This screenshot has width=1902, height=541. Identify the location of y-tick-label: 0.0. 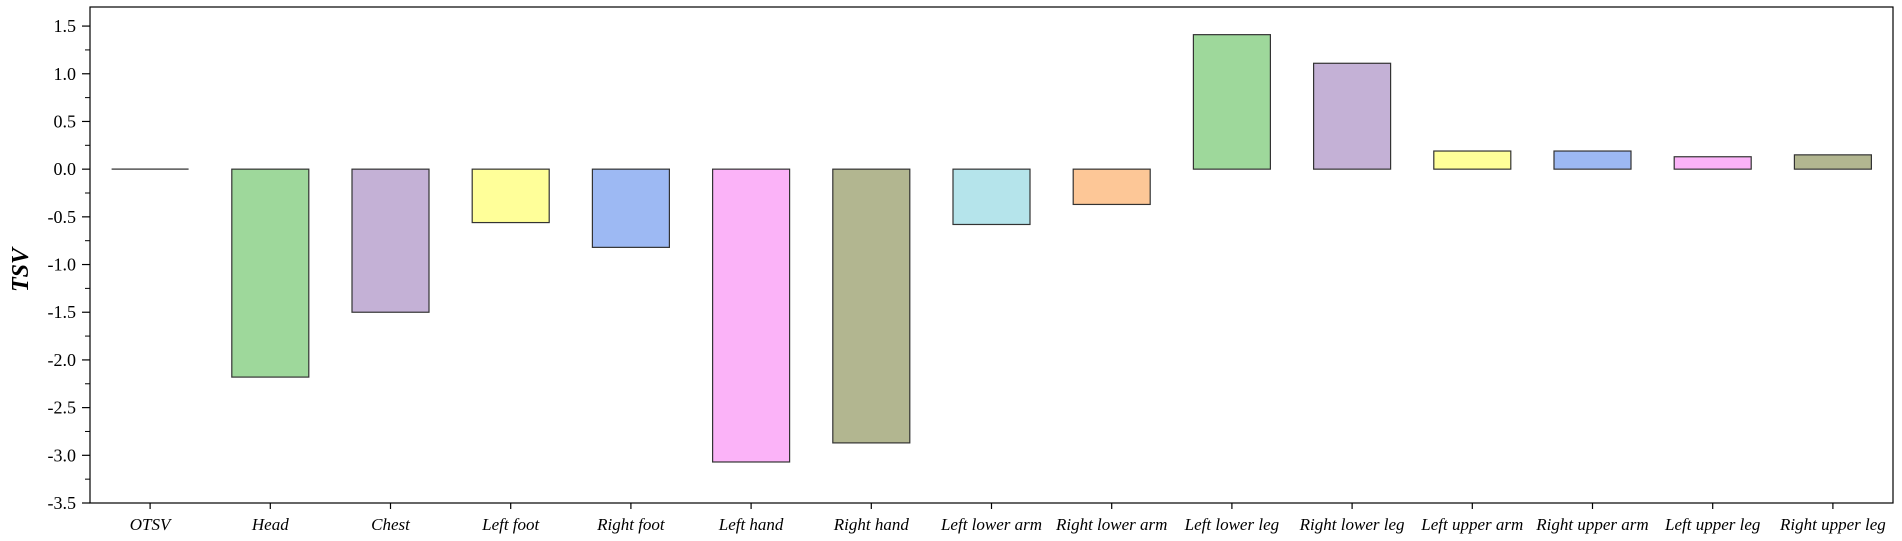
(65, 169).